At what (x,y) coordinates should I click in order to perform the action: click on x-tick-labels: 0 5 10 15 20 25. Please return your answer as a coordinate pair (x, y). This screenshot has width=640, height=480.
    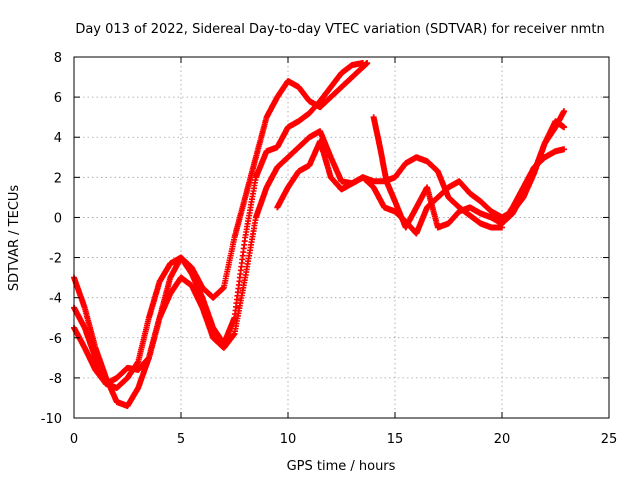
    Looking at the image, I should click on (343, 439).